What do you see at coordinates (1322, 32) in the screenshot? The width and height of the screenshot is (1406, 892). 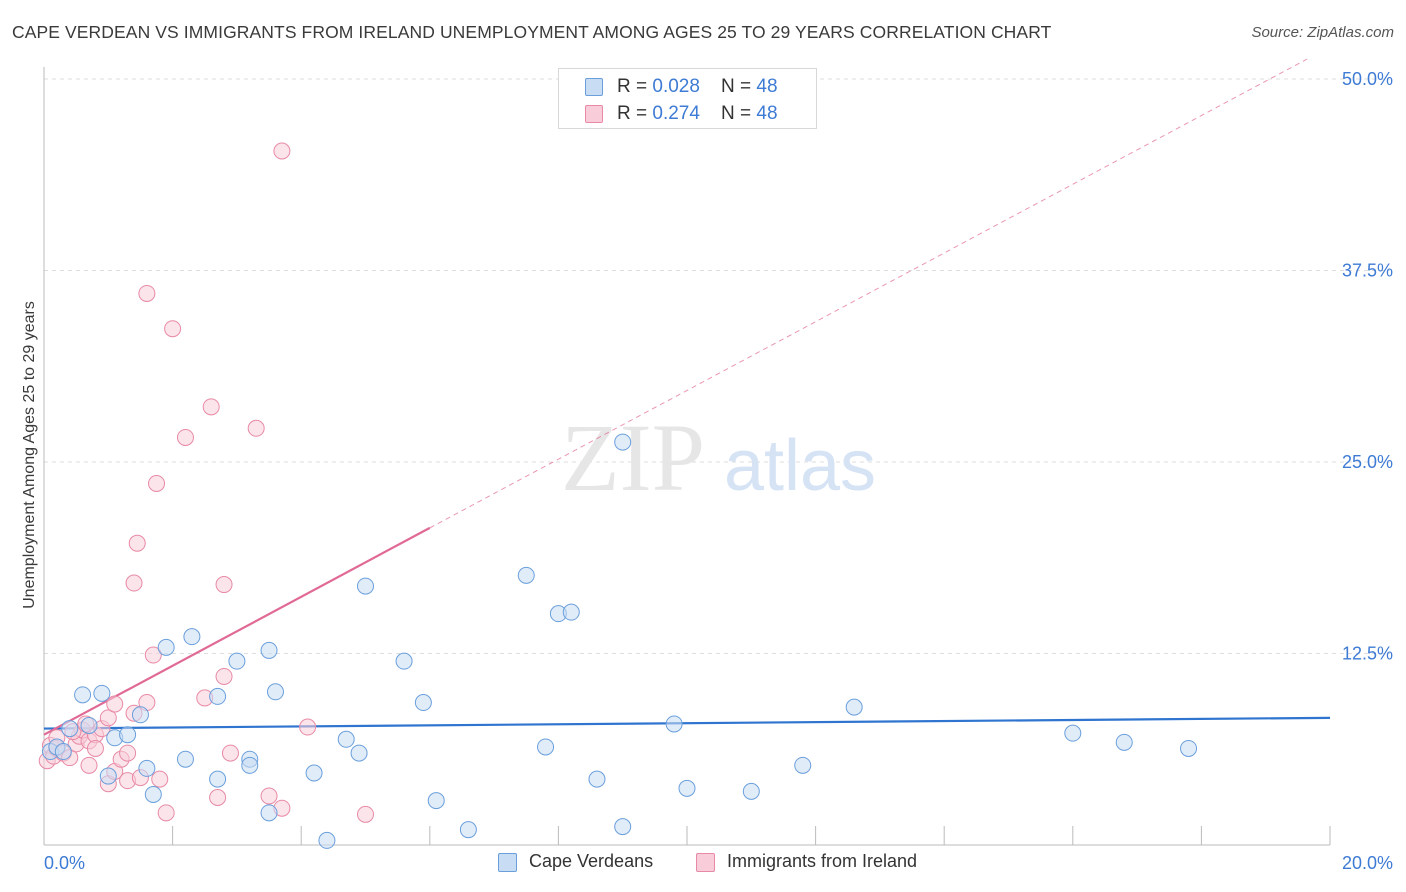 I see `source-label: Source: ZipAtlas.com` at bounding box center [1322, 32].